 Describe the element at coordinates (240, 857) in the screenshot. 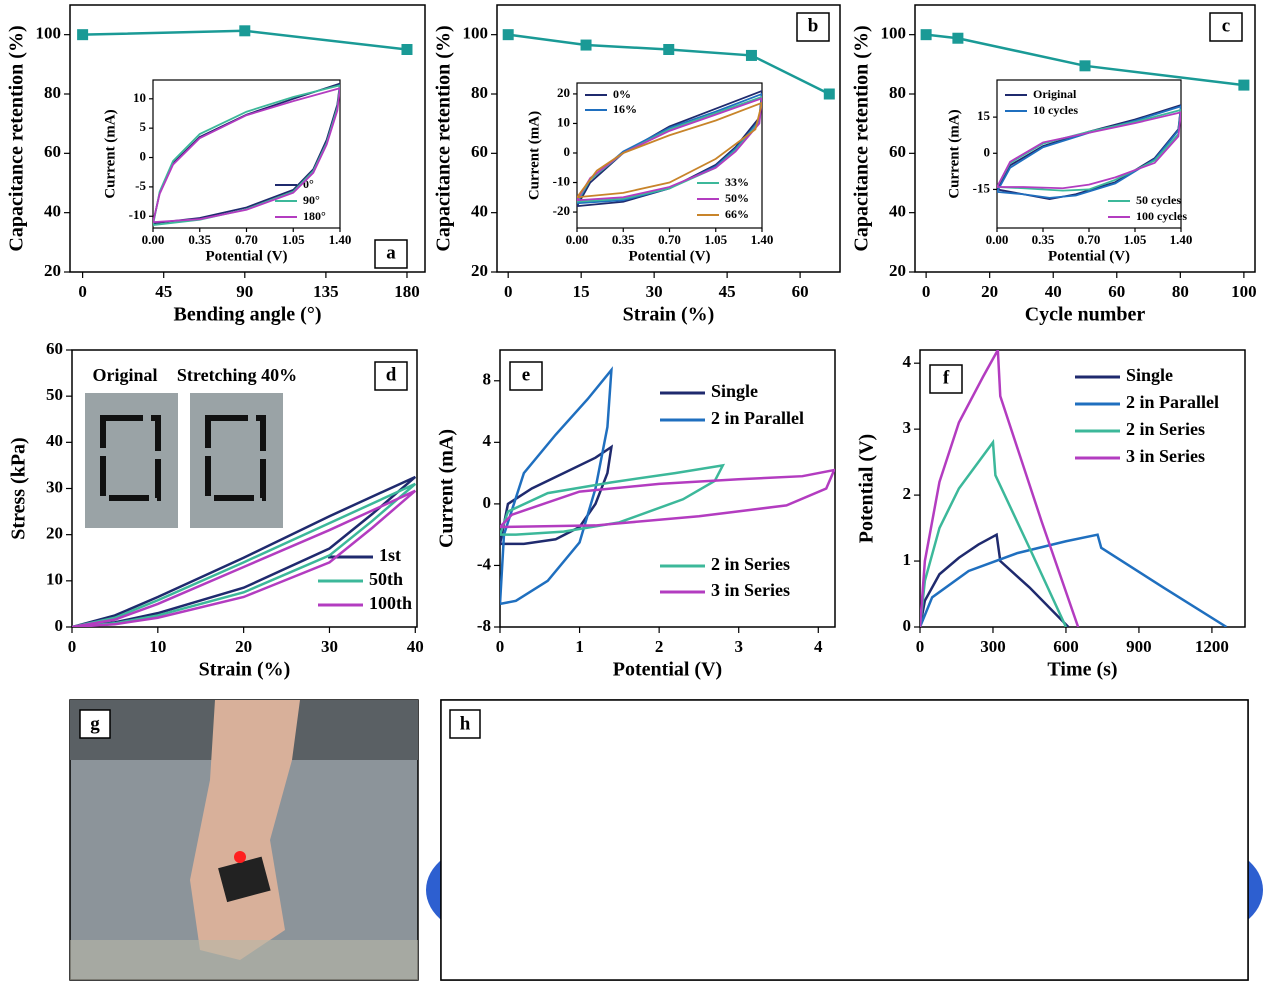

I see `photo-led` at that location.